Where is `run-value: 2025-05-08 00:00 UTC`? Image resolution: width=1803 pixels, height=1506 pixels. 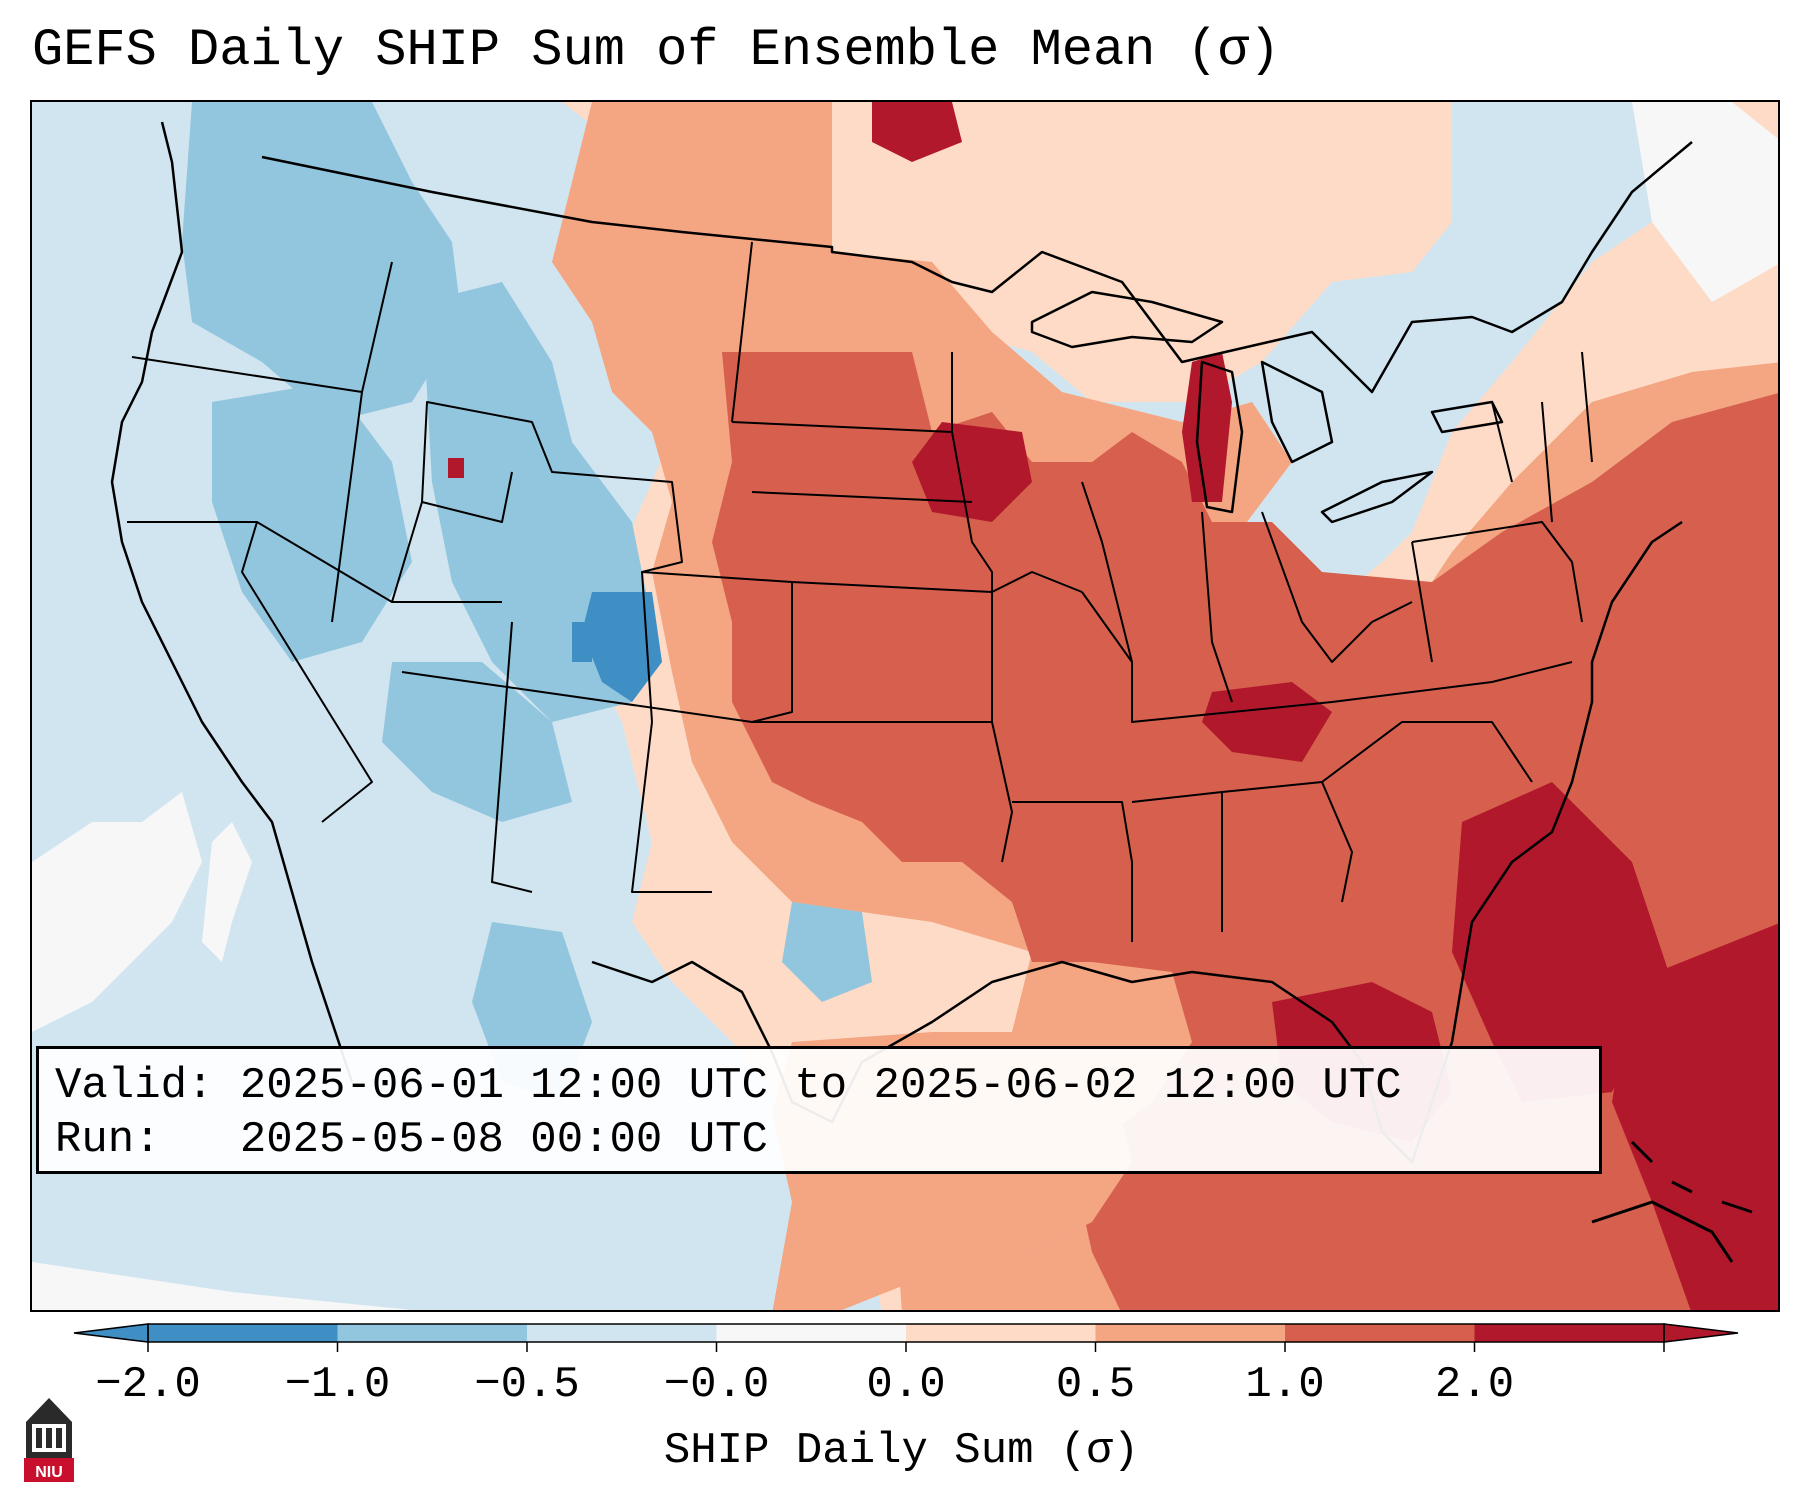
run-value: 2025-05-08 00:00 UTC is located at coordinates (503, 1140).